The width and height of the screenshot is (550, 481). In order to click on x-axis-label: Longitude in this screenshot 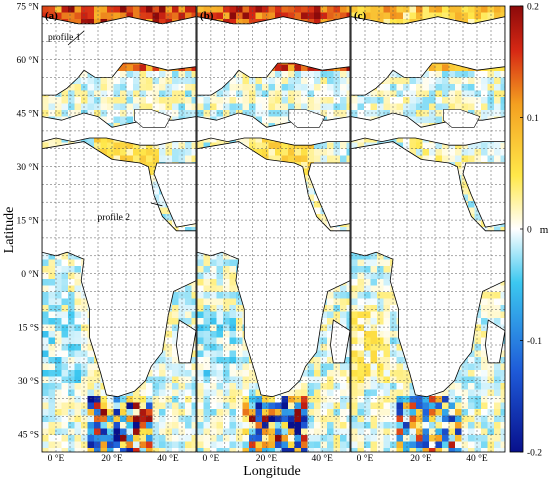, I will do `click(272, 471)`.